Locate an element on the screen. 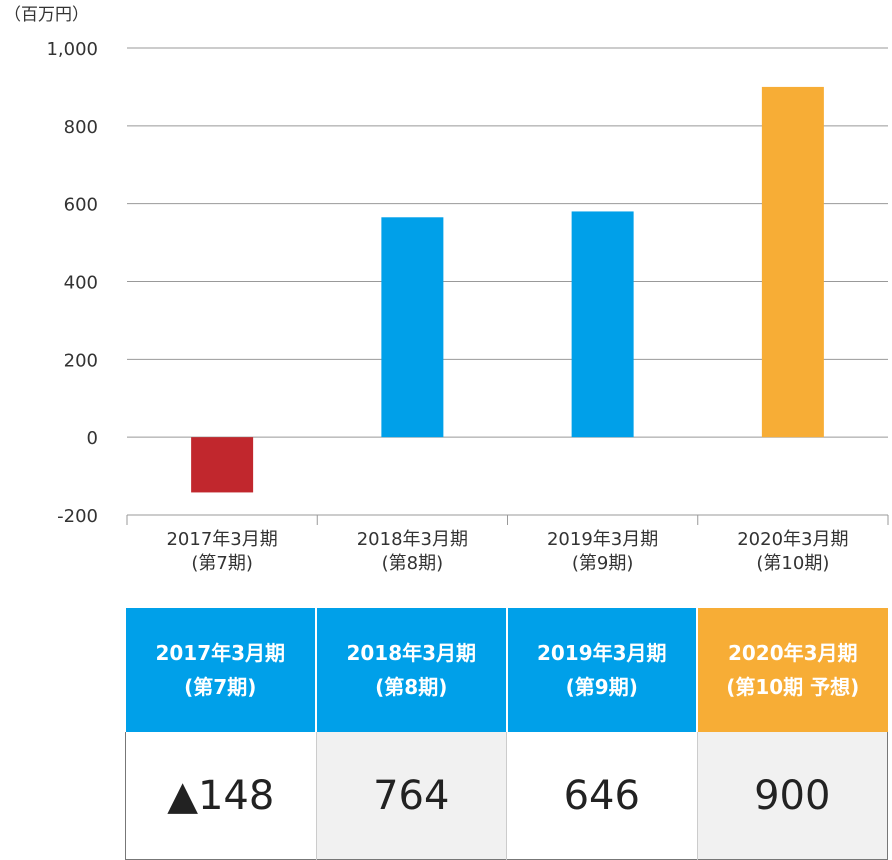 The width and height of the screenshot is (892, 860). y-tick-label: 800 is located at coordinates (81, 127).